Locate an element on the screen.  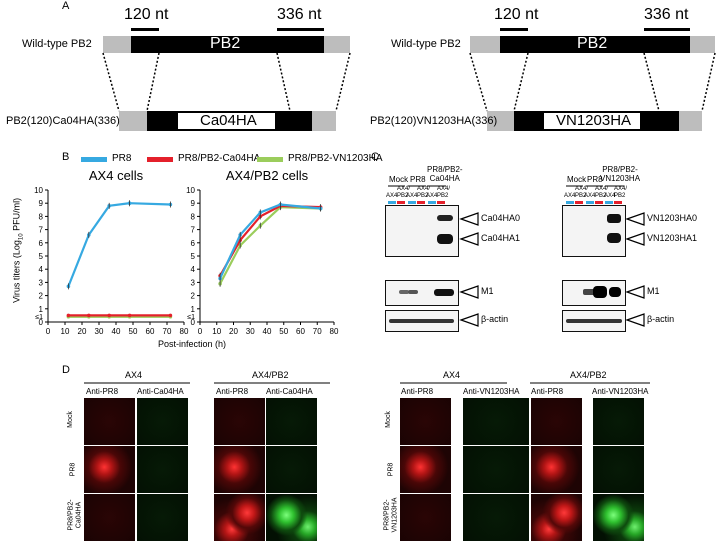
blot-m1-right is located at coordinates (594, 293).